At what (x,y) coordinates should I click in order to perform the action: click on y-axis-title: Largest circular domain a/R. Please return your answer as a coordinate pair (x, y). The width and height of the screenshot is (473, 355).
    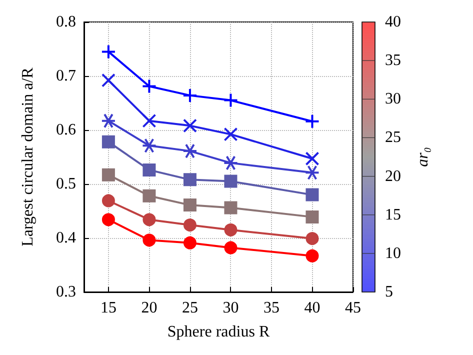
    Looking at the image, I should click on (28, 156).